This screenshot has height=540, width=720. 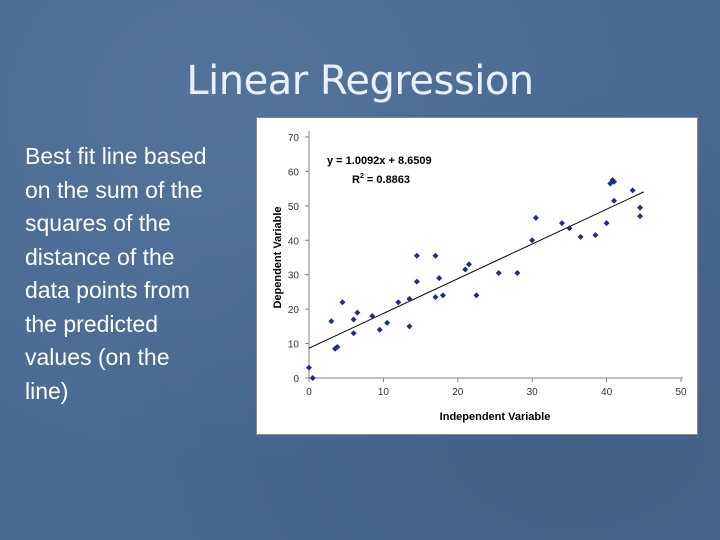 What do you see at coordinates (294, 310) in the screenshot?
I see `y-tick-label: 20` at bounding box center [294, 310].